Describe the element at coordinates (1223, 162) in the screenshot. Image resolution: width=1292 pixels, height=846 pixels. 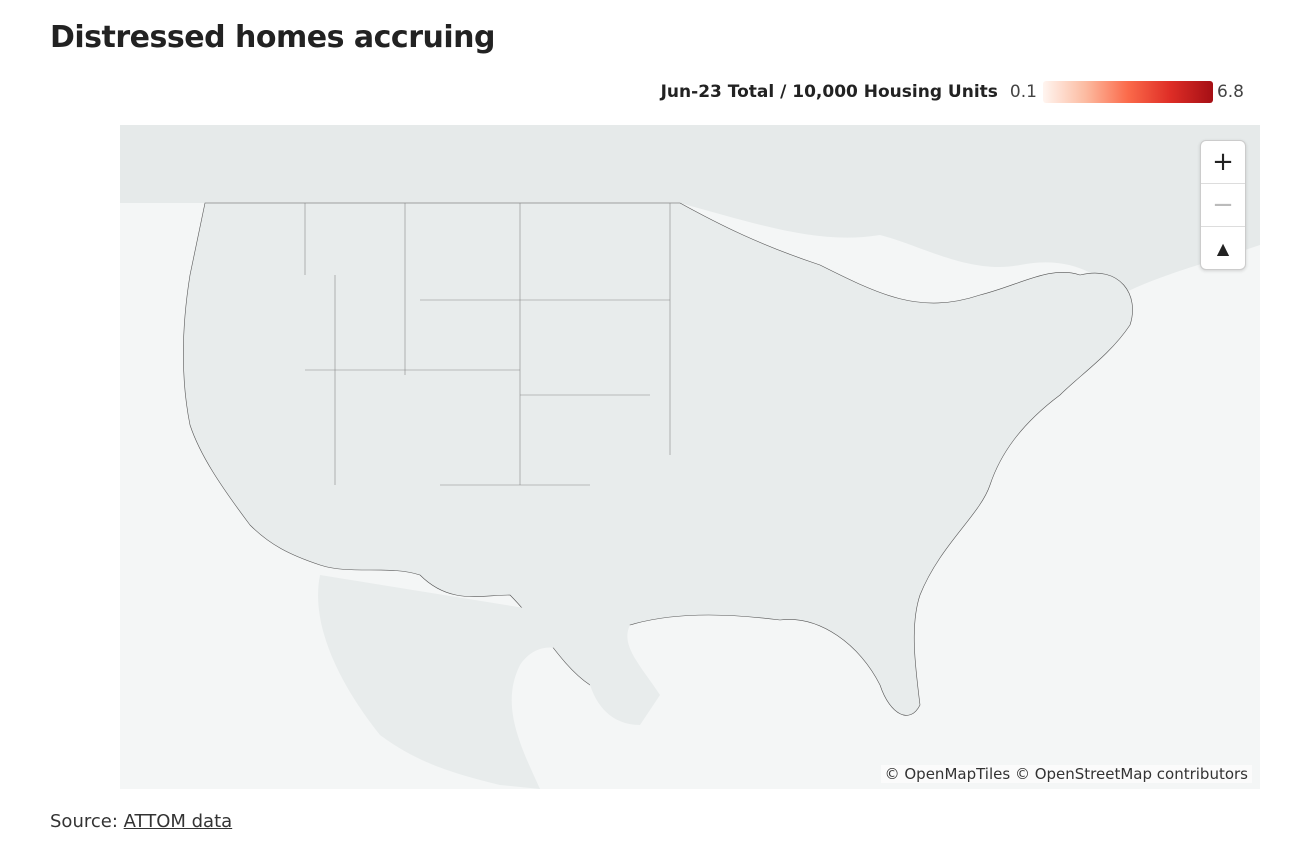
I see `zoom-in-button: +` at that location.